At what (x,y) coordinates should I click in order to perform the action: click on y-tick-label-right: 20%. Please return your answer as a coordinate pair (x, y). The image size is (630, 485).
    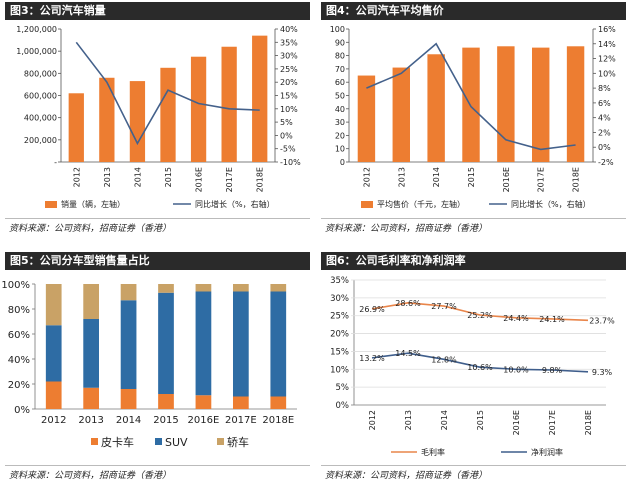
    Looking at the image, I should click on (289, 82).